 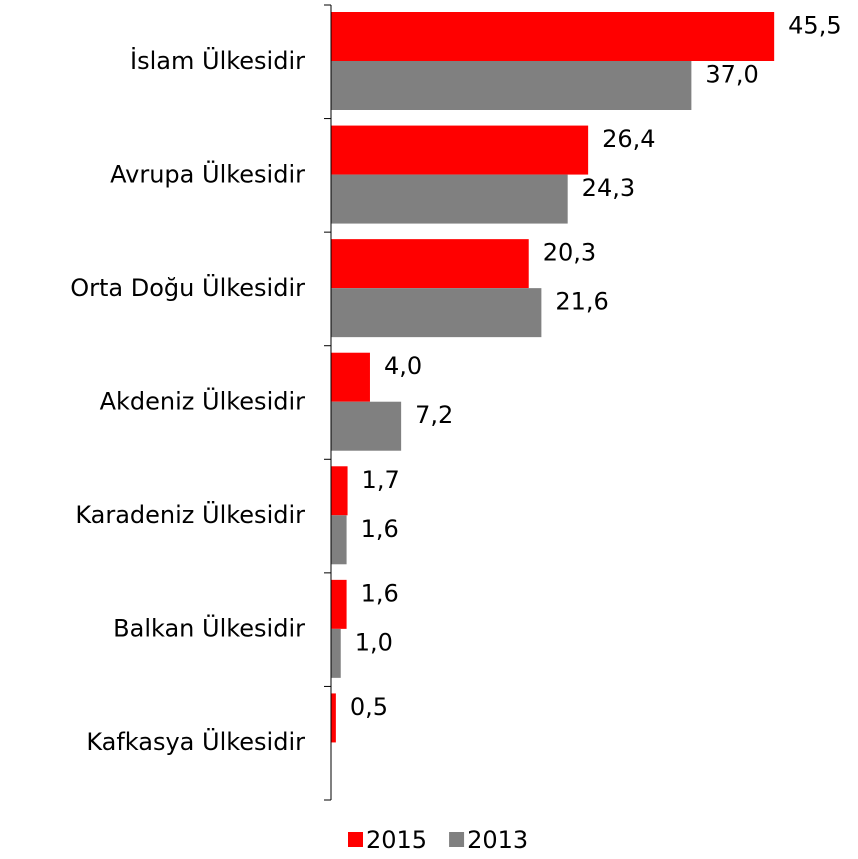 I want to click on value-label: 4,0, so click(x=403, y=366).